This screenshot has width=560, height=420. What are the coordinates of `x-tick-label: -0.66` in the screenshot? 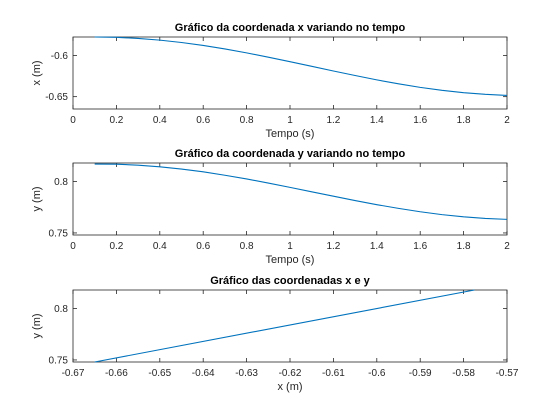 It's located at (116, 373).